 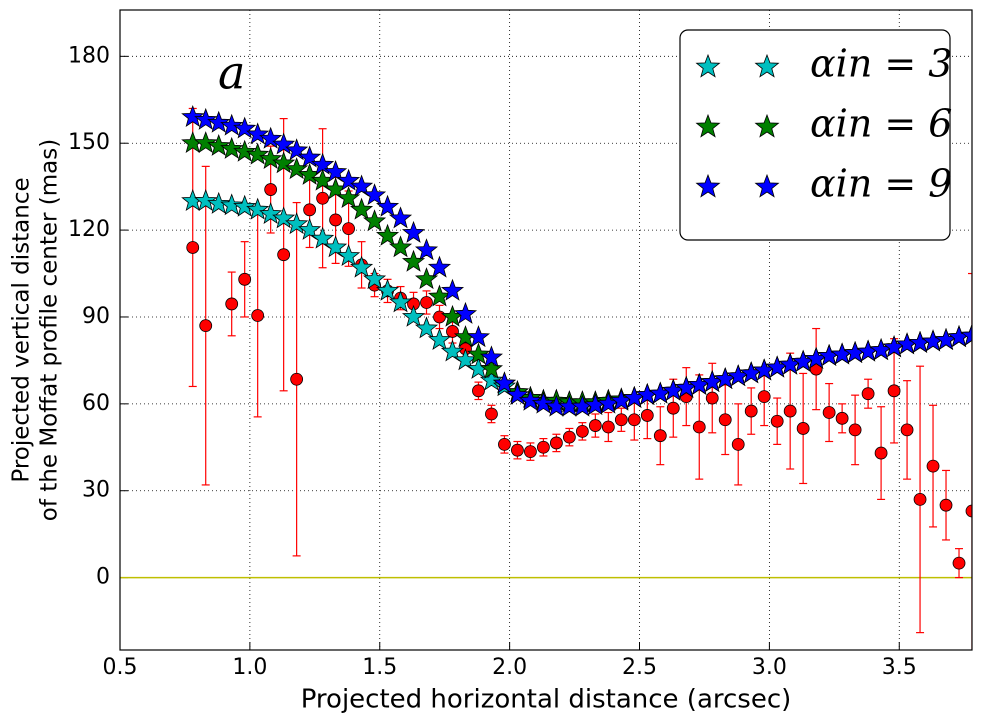 What do you see at coordinates (96, 403) in the screenshot?
I see `y-tick-label: 60` at bounding box center [96, 403].